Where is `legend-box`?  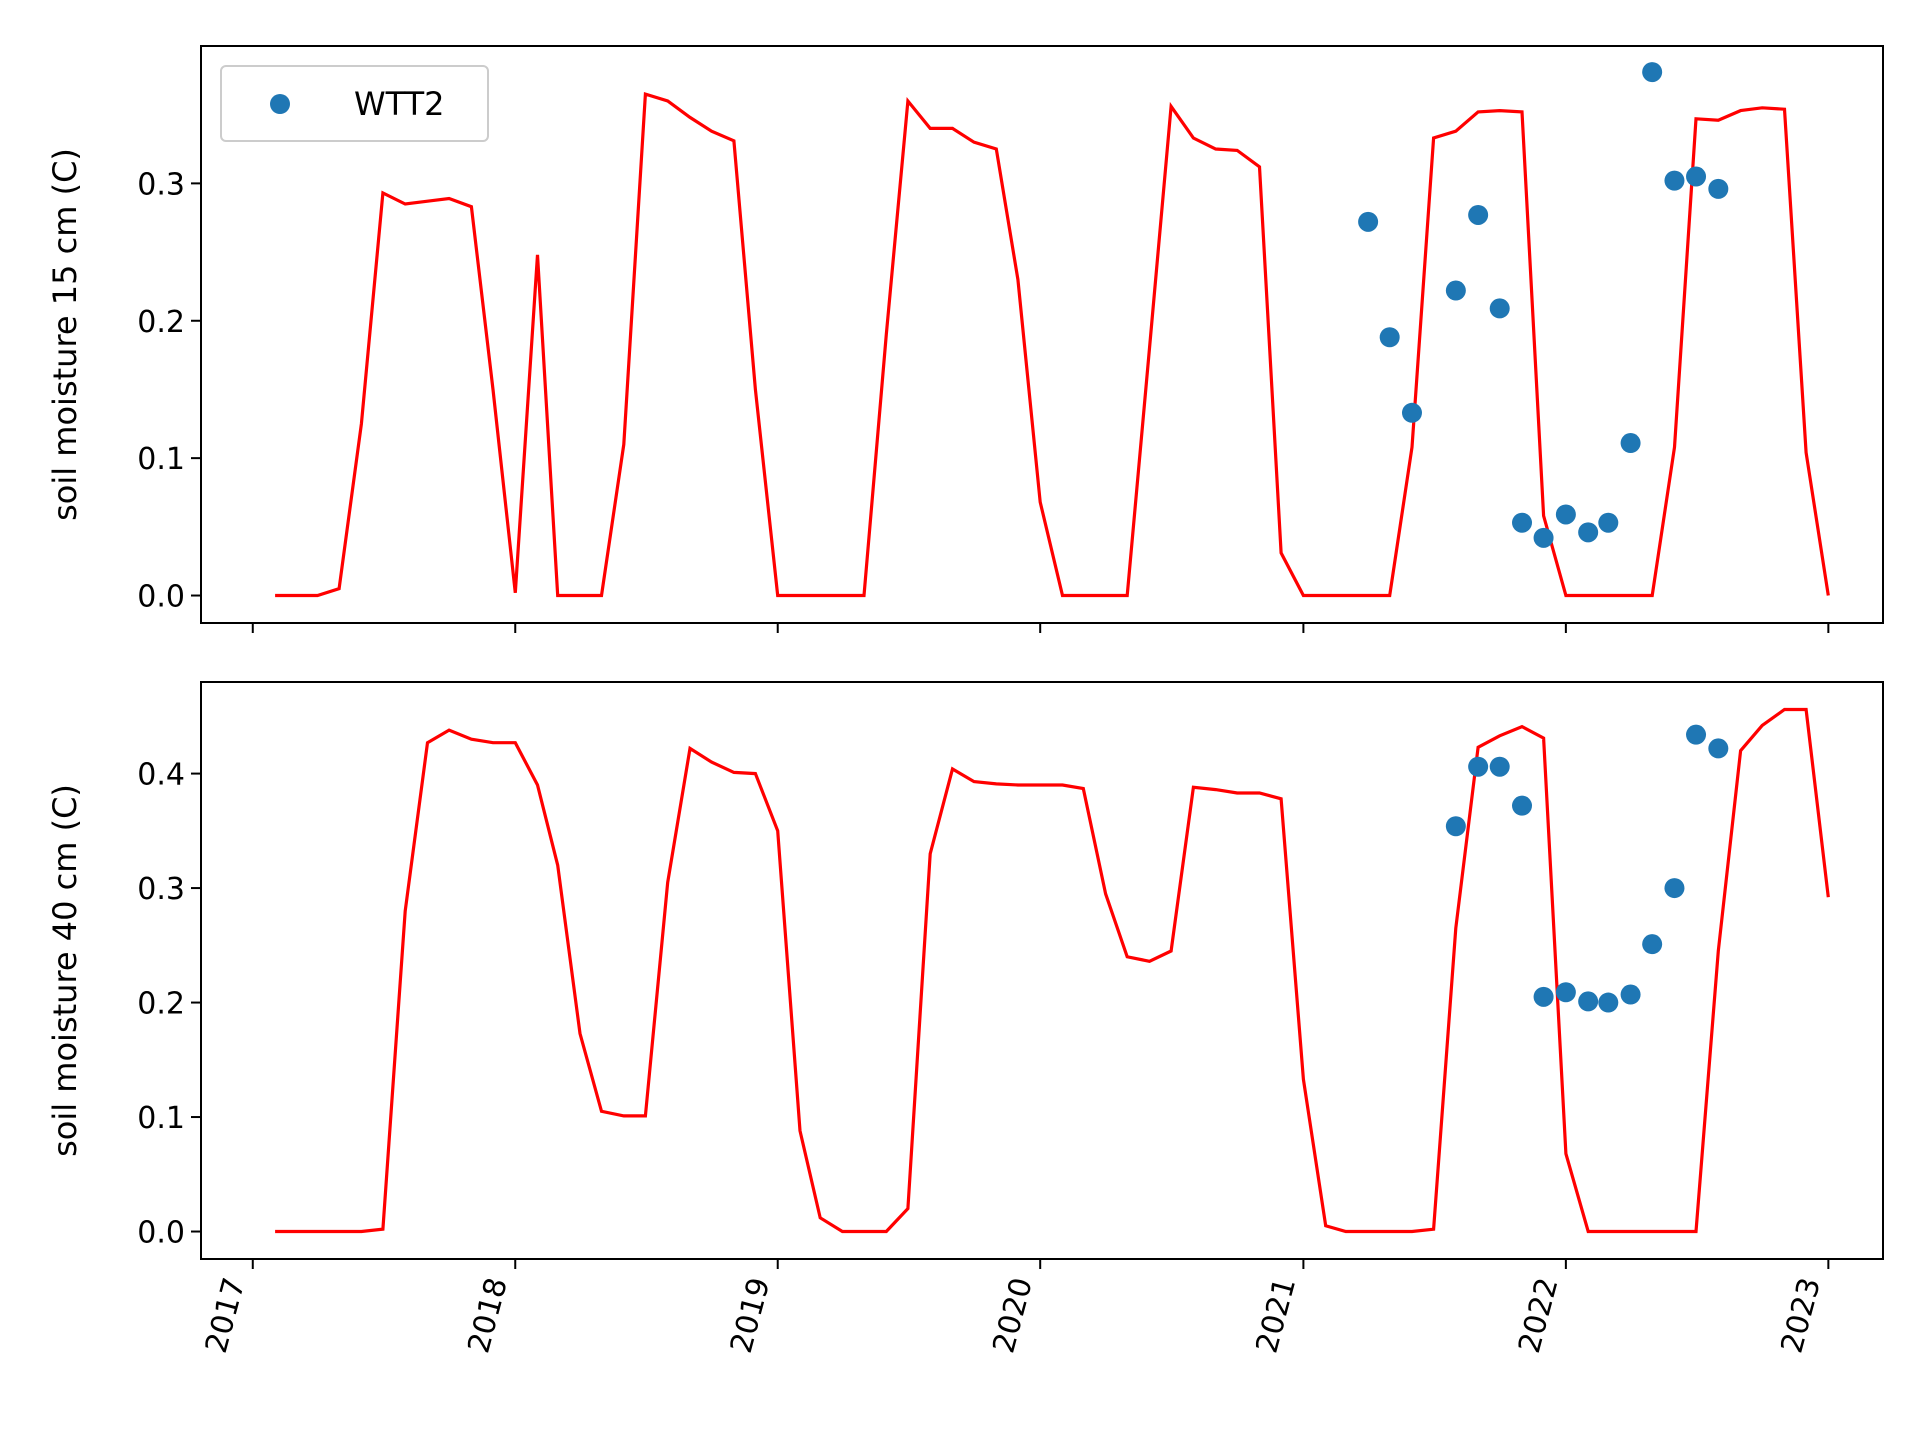 legend-box is located at coordinates (354, 103).